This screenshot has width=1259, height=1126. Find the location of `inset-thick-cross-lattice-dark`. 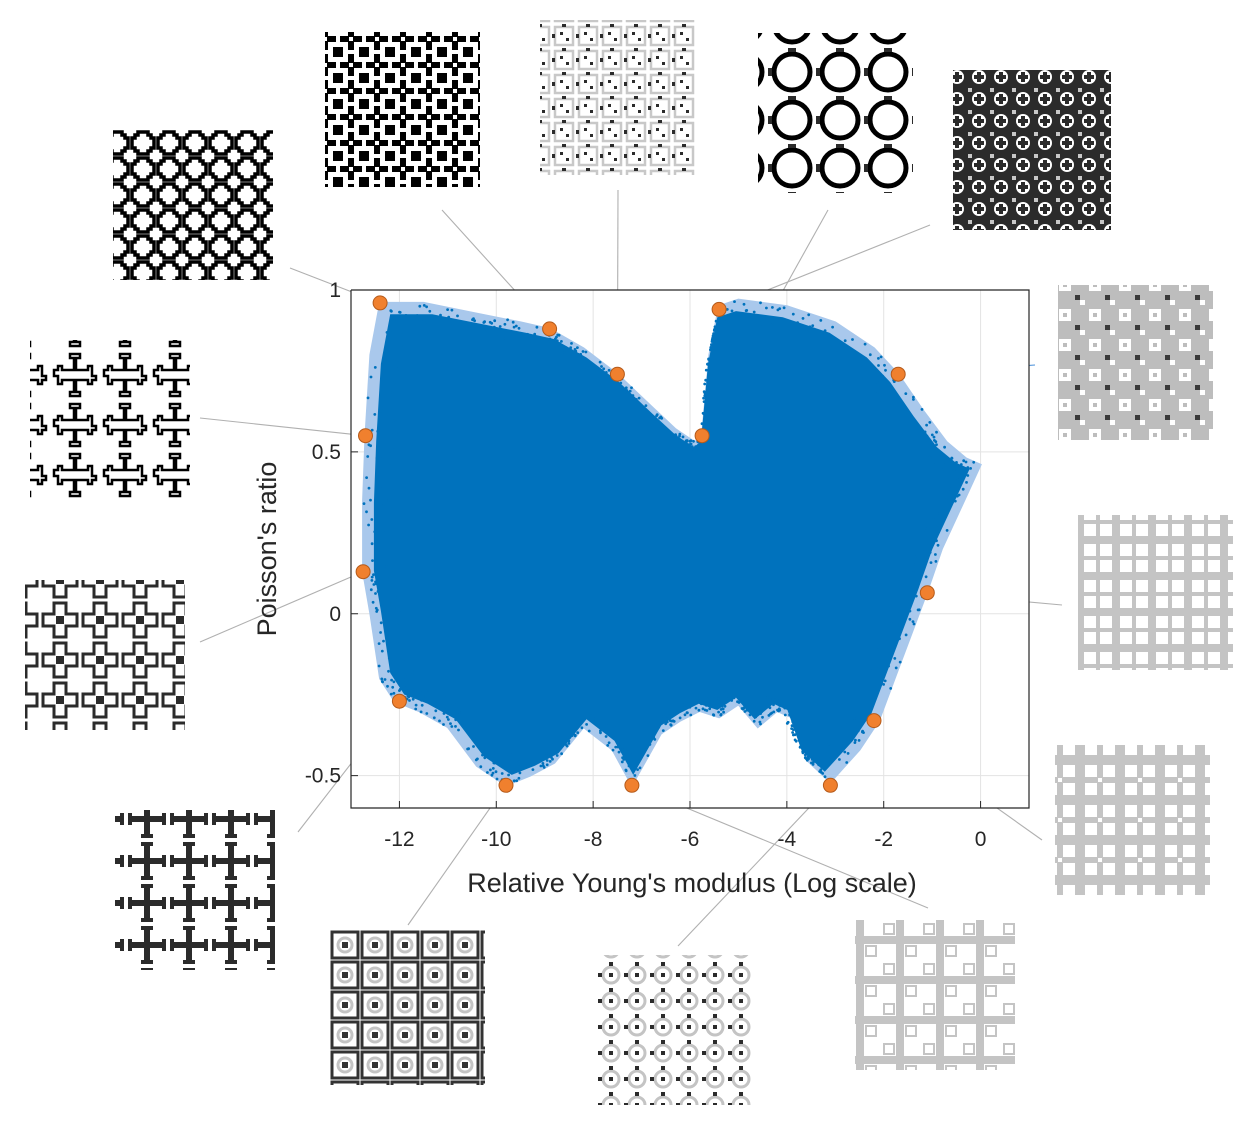

inset-thick-cross-lattice-dark is located at coordinates (195, 890).